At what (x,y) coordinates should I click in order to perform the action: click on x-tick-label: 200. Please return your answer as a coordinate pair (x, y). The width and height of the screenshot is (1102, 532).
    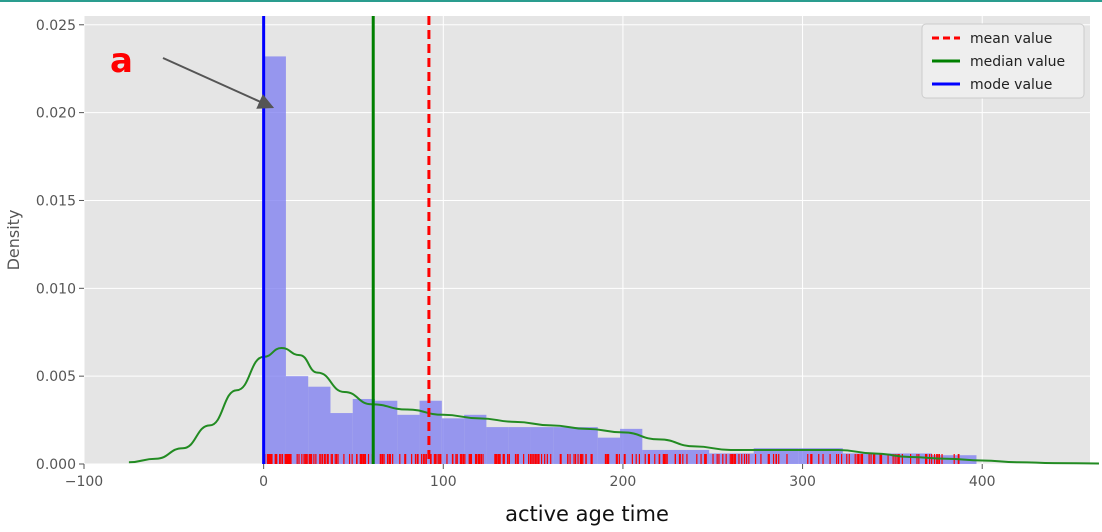
    Looking at the image, I should click on (623, 482).